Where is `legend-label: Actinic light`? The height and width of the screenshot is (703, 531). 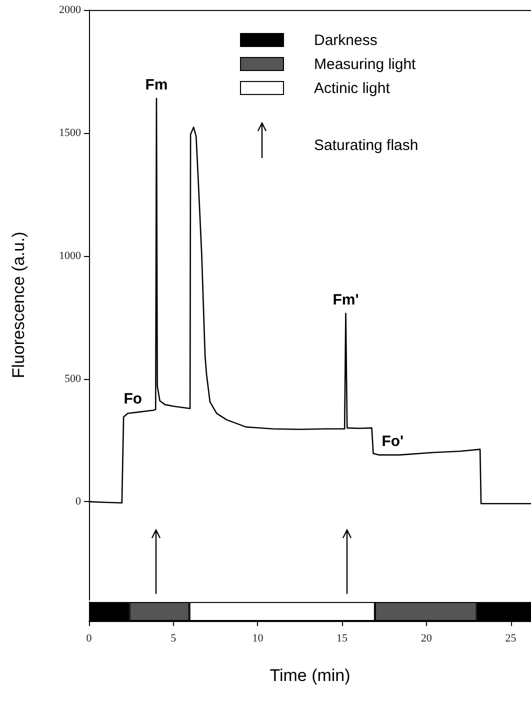 legend-label: Actinic light is located at coordinates (352, 88).